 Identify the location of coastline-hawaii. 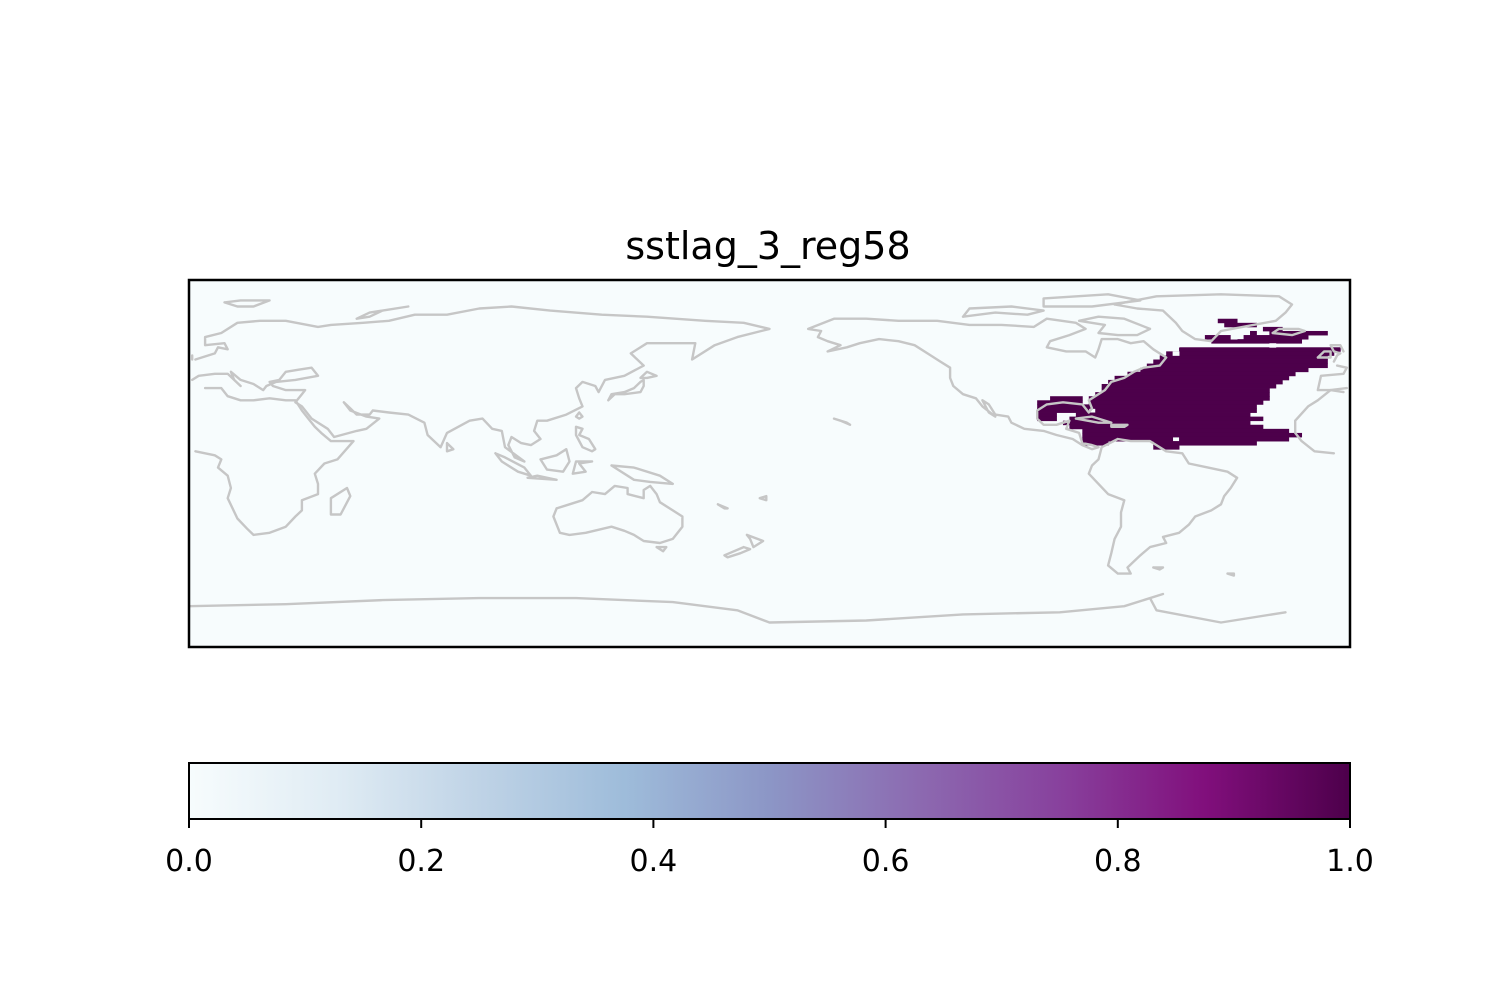
(842, 421).